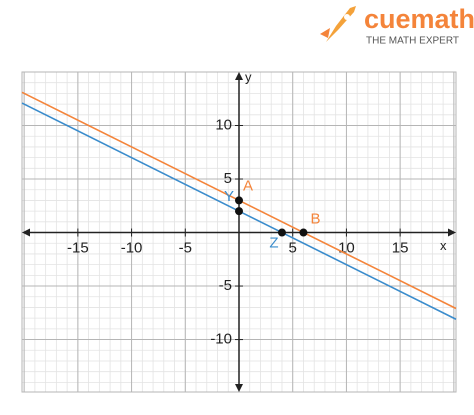  I want to click on logo: cuemath THE MATH EXPERT, so click(397, 25).